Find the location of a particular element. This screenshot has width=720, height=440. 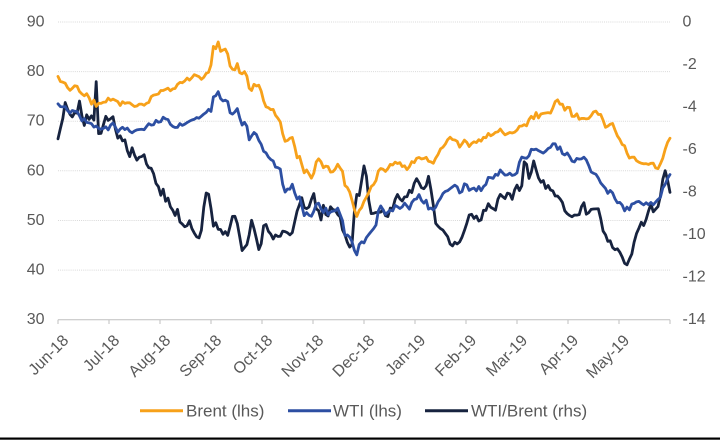

svg-text: -2 is located at coordinates (690, 64).